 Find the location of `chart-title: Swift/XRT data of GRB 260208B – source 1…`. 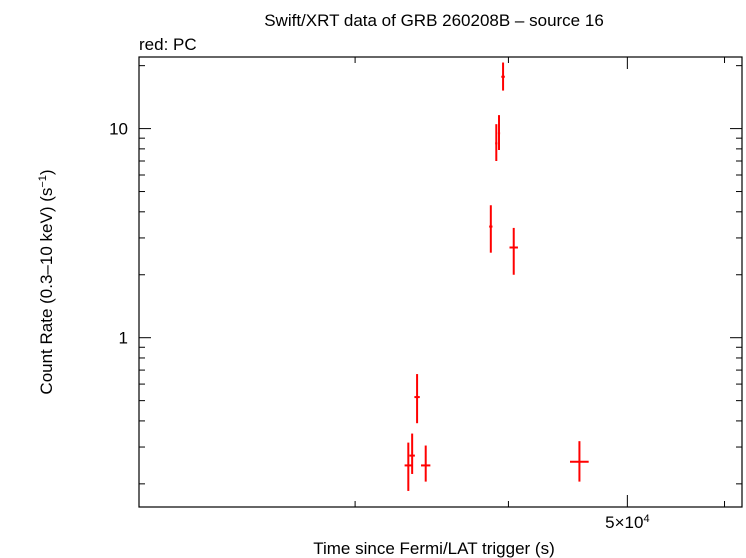

chart-title: Swift/XRT data of GRB 260208B – source 1… is located at coordinates (434, 20).